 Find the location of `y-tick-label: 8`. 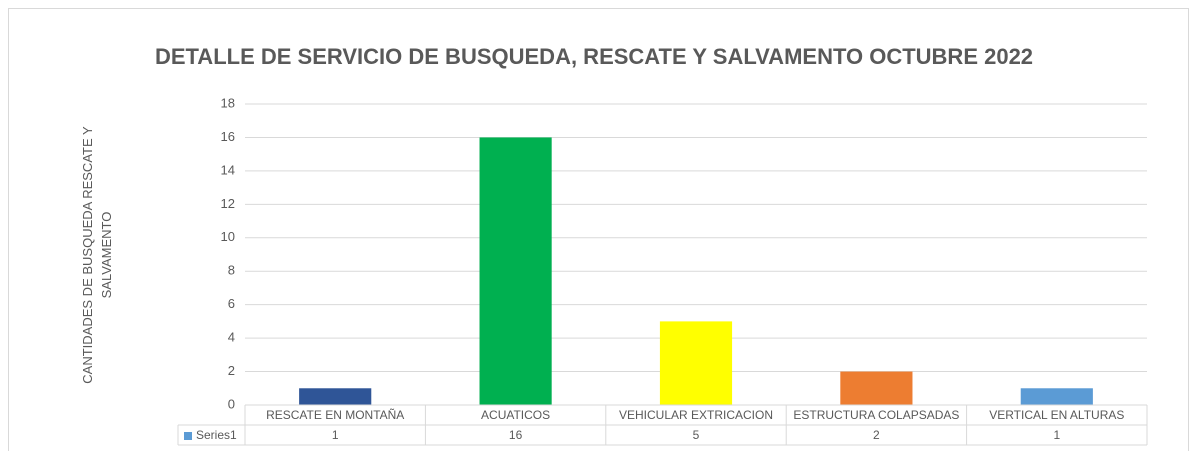

y-tick-label: 8 is located at coordinates (231, 270).